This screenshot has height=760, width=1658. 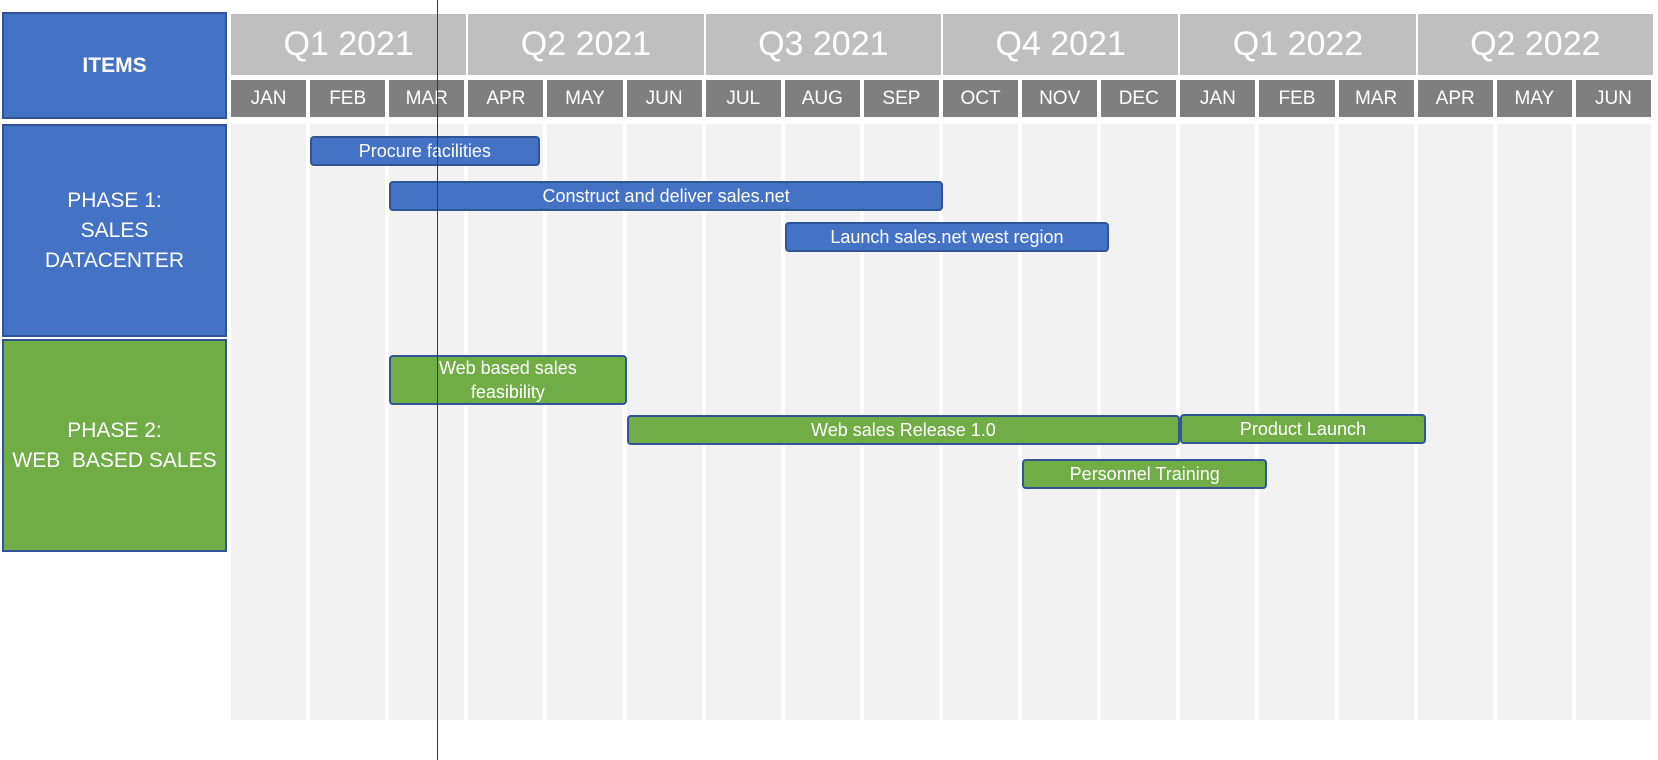 I want to click on phase-1-line-2: SALES, so click(x=114, y=230).